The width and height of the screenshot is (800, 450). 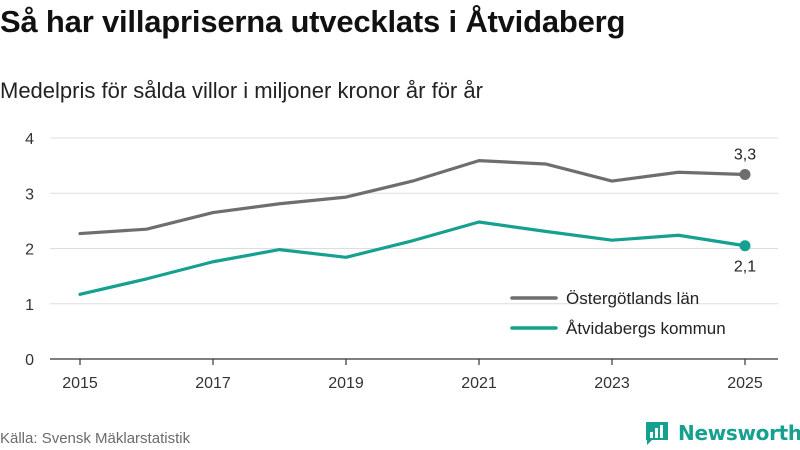 I want to click on y-tick-label: 4, so click(x=29, y=139).